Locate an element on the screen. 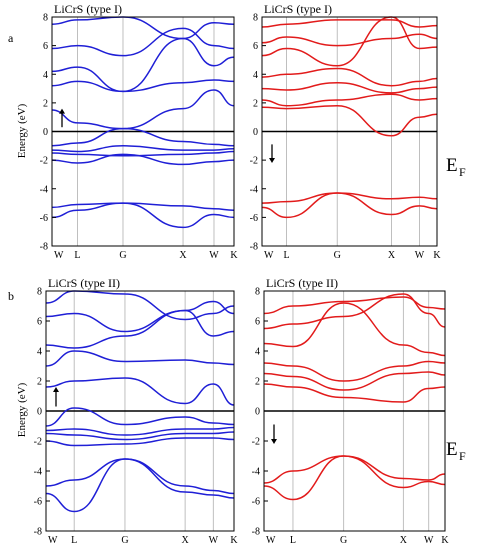 The image size is (482, 550). y-axis-label-a: Energy (eV) is located at coordinates (22, 130).